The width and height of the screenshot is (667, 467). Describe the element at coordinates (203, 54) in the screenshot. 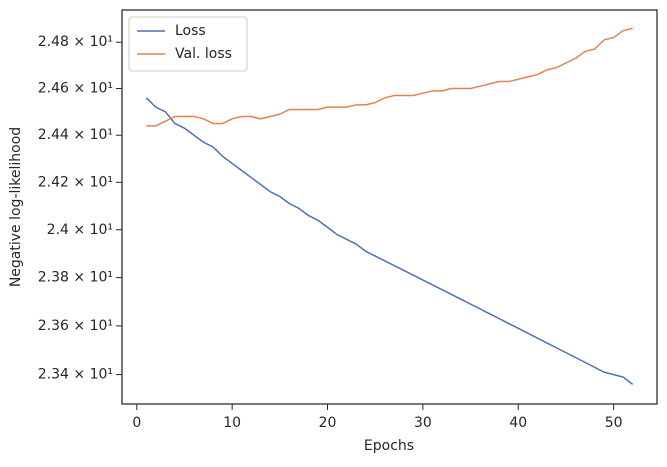

I see `legend-label: Val. loss` at that location.